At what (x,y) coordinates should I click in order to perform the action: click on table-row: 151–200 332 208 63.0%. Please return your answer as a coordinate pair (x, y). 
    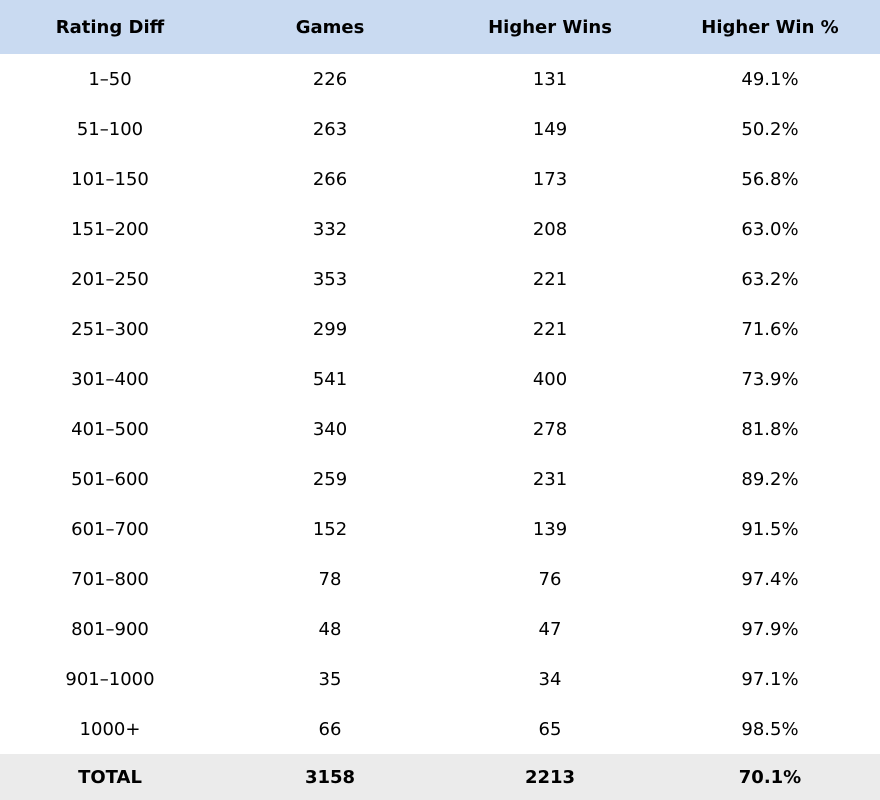
    Looking at the image, I should click on (440, 229).